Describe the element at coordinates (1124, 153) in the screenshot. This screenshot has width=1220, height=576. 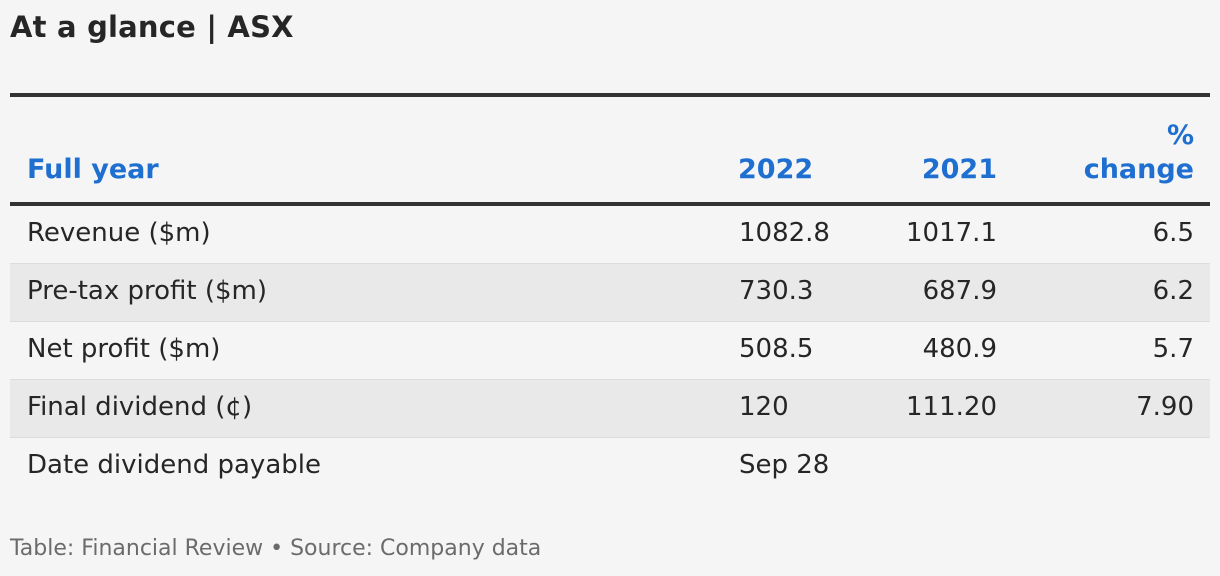
I see `header-percent-change: % change` at that location.